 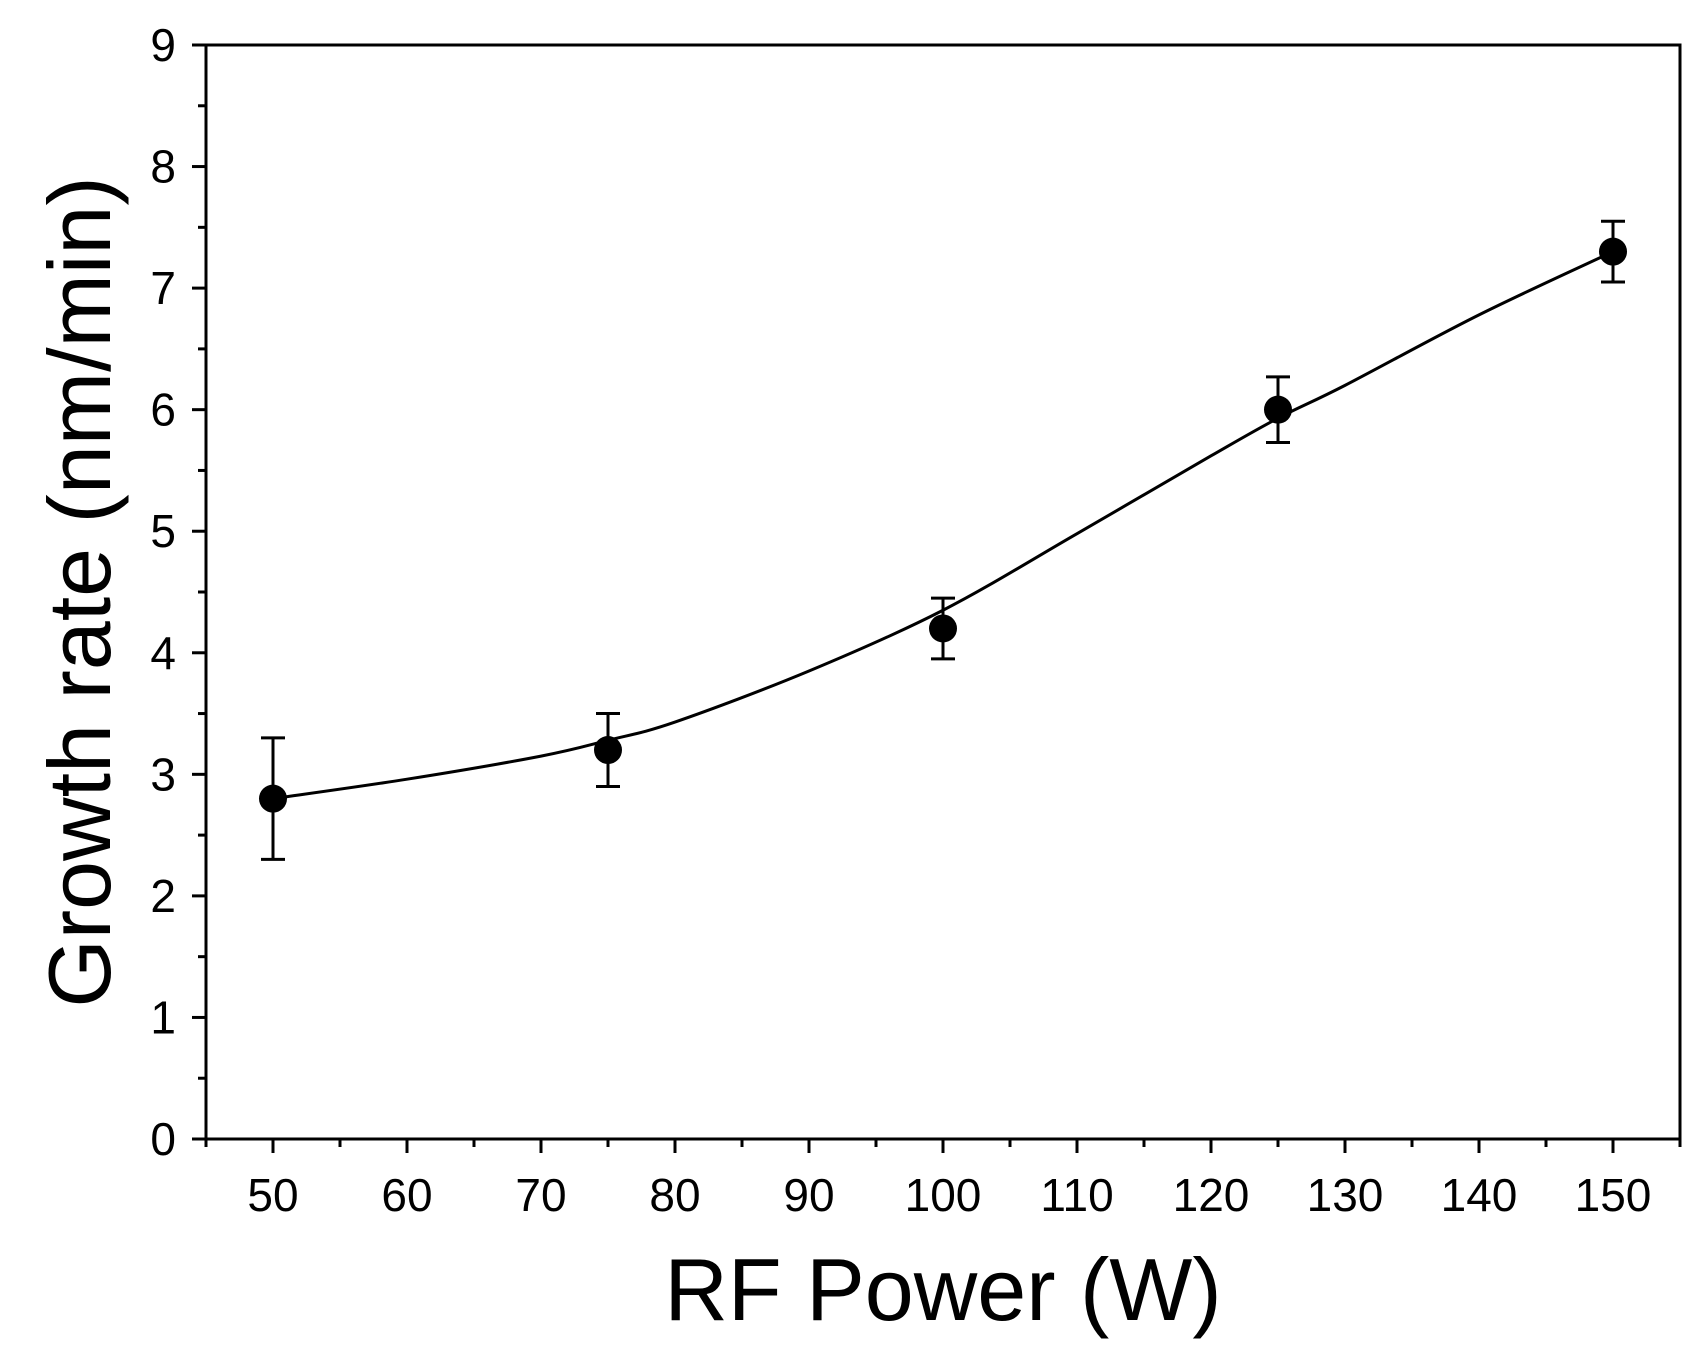 What do you see at coordinates (1345, 1195) in the screenshot?
I see `x-tick-label: 130` at bounding box center [1345, 1195].